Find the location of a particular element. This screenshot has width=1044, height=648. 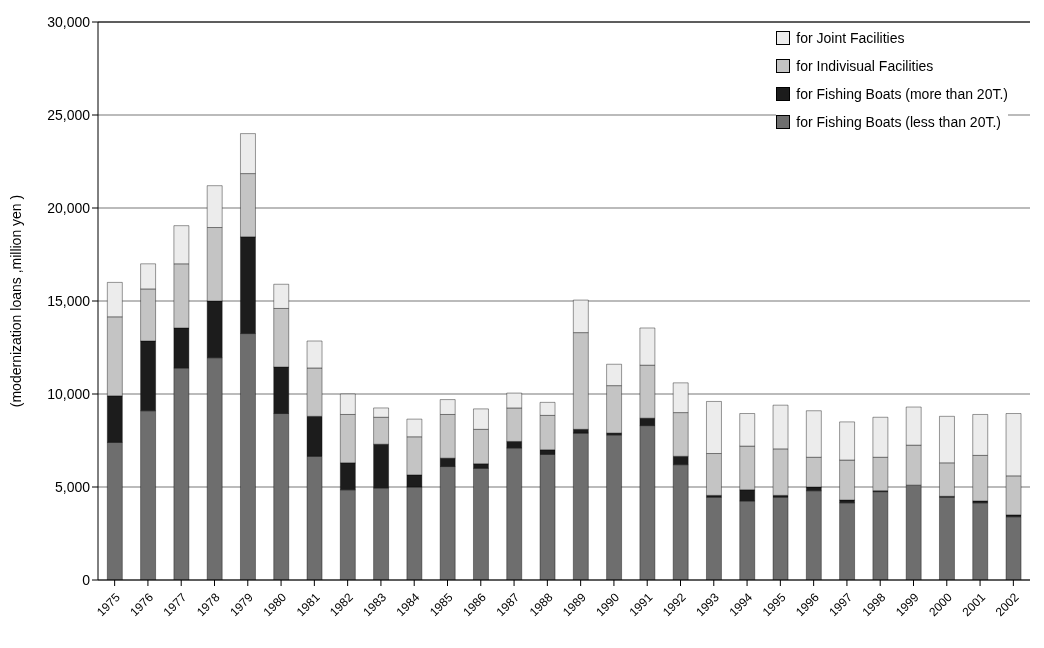

legend-label: for Fishing Boats (less than 20T.) is located at coordinates (898, 122).